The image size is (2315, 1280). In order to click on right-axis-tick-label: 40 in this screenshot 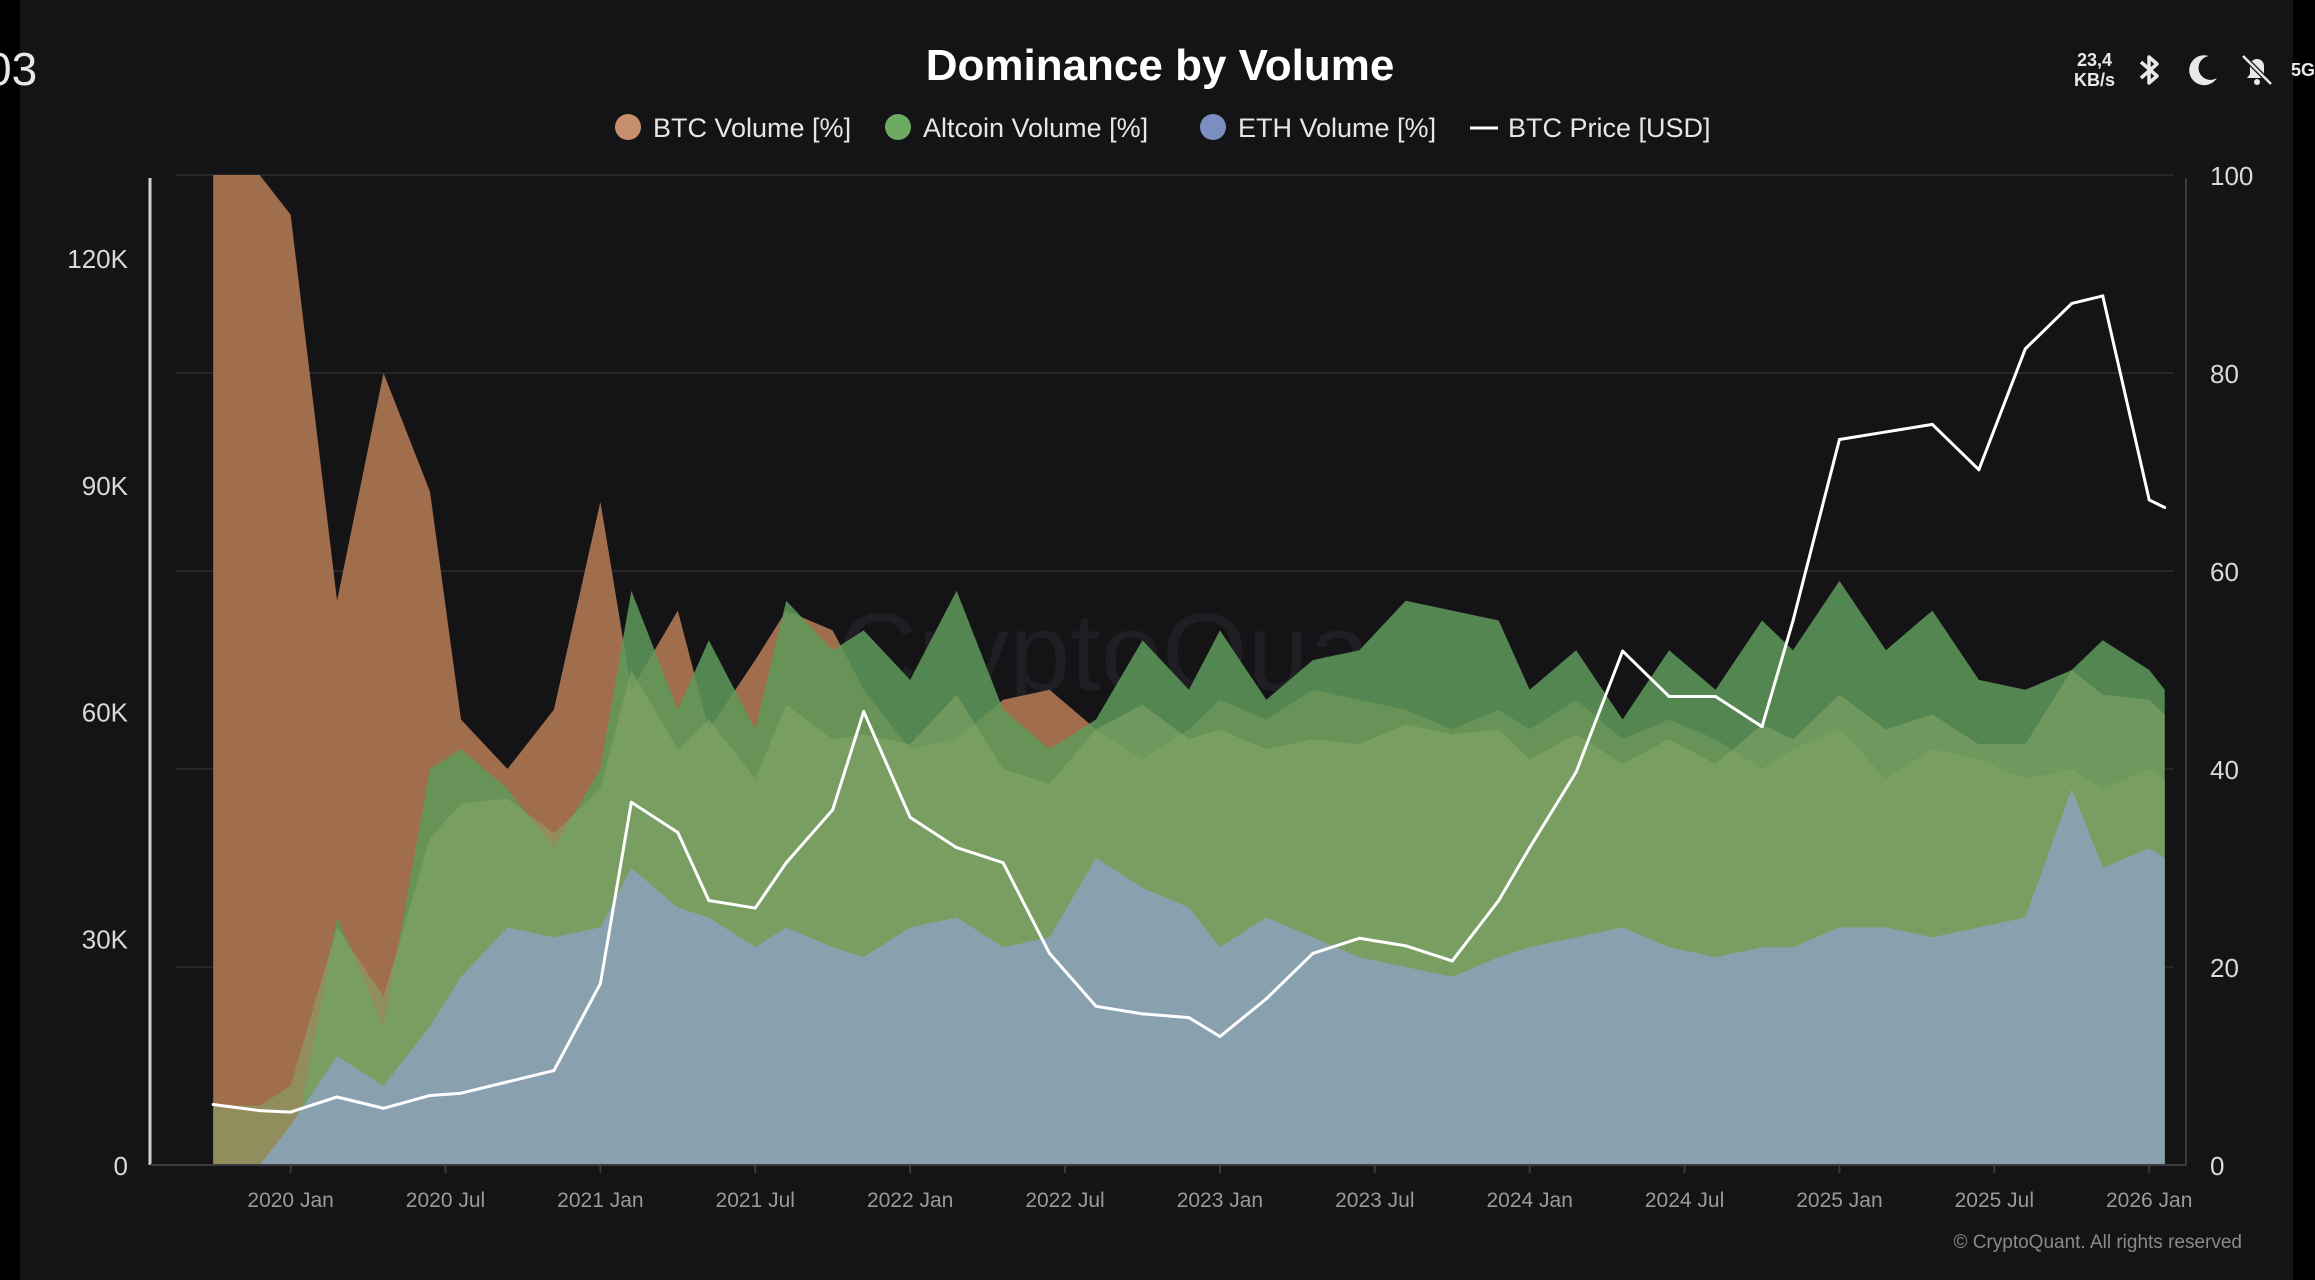, I will do `click(2224, 770)`.